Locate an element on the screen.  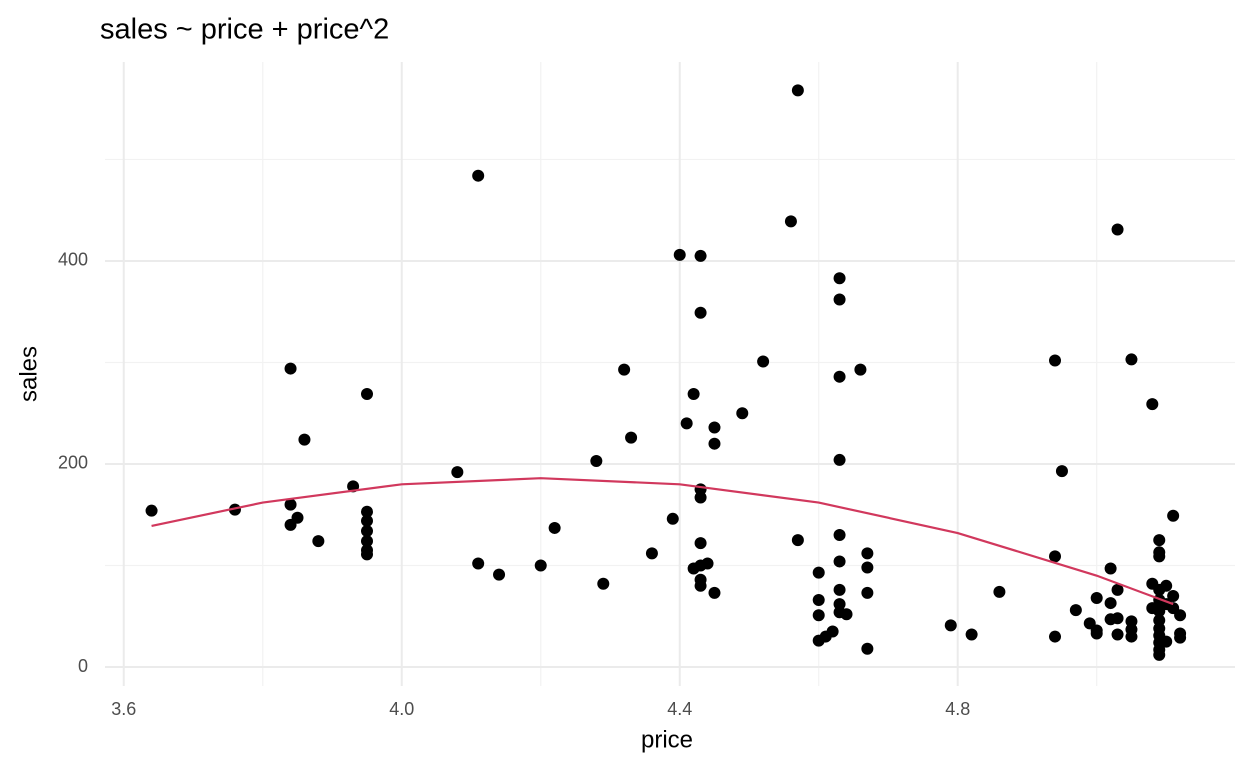
y-tick-label: 200 is located at coordinates (73, 463).